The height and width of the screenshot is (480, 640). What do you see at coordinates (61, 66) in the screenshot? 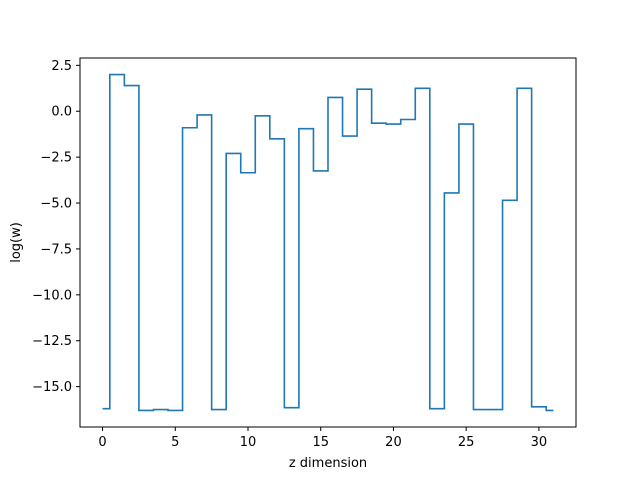
I see `y-tick-label: 2.5` at bounding box center [61, 66].